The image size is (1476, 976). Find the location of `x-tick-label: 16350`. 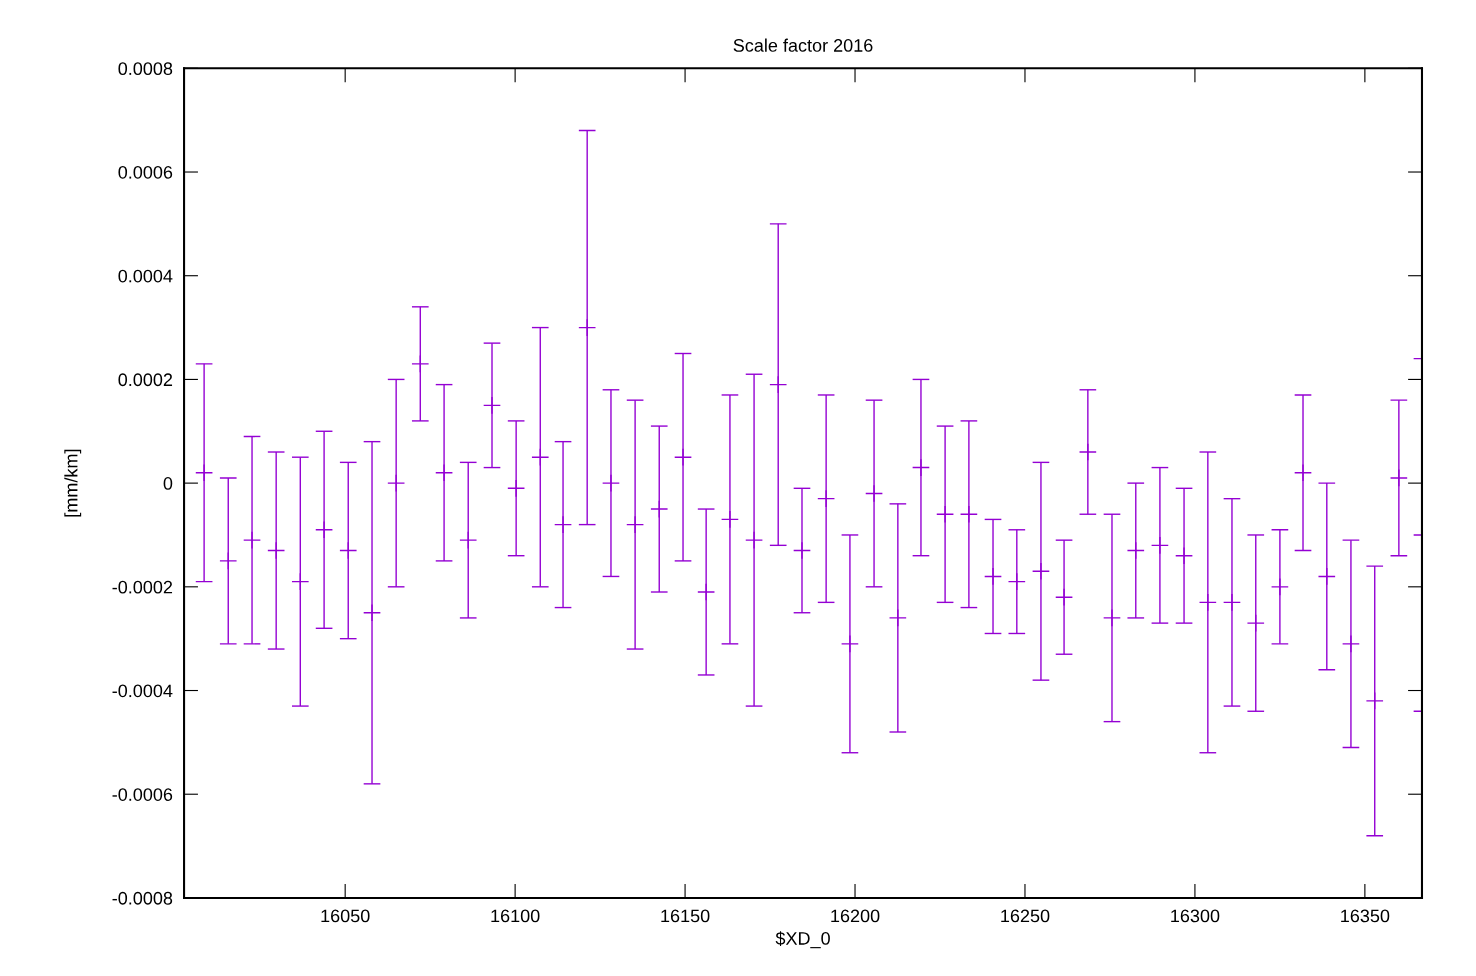

x-tick-label: 16350 is located at coordinates (1365, 916).